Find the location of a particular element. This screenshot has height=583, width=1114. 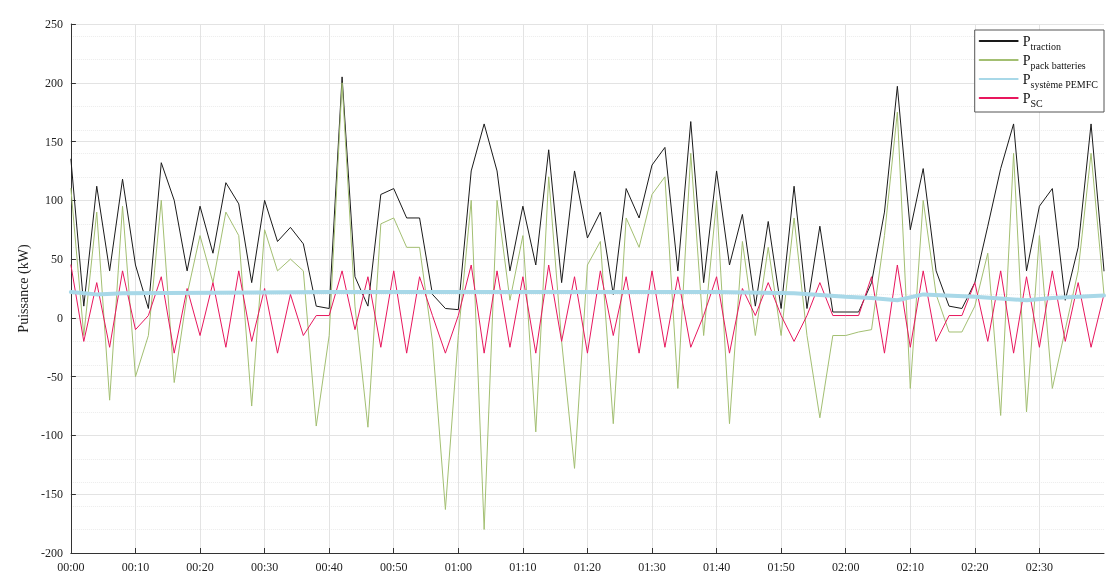

y-axis-title: Puissance (kW) is located at coordinates (23, 288).